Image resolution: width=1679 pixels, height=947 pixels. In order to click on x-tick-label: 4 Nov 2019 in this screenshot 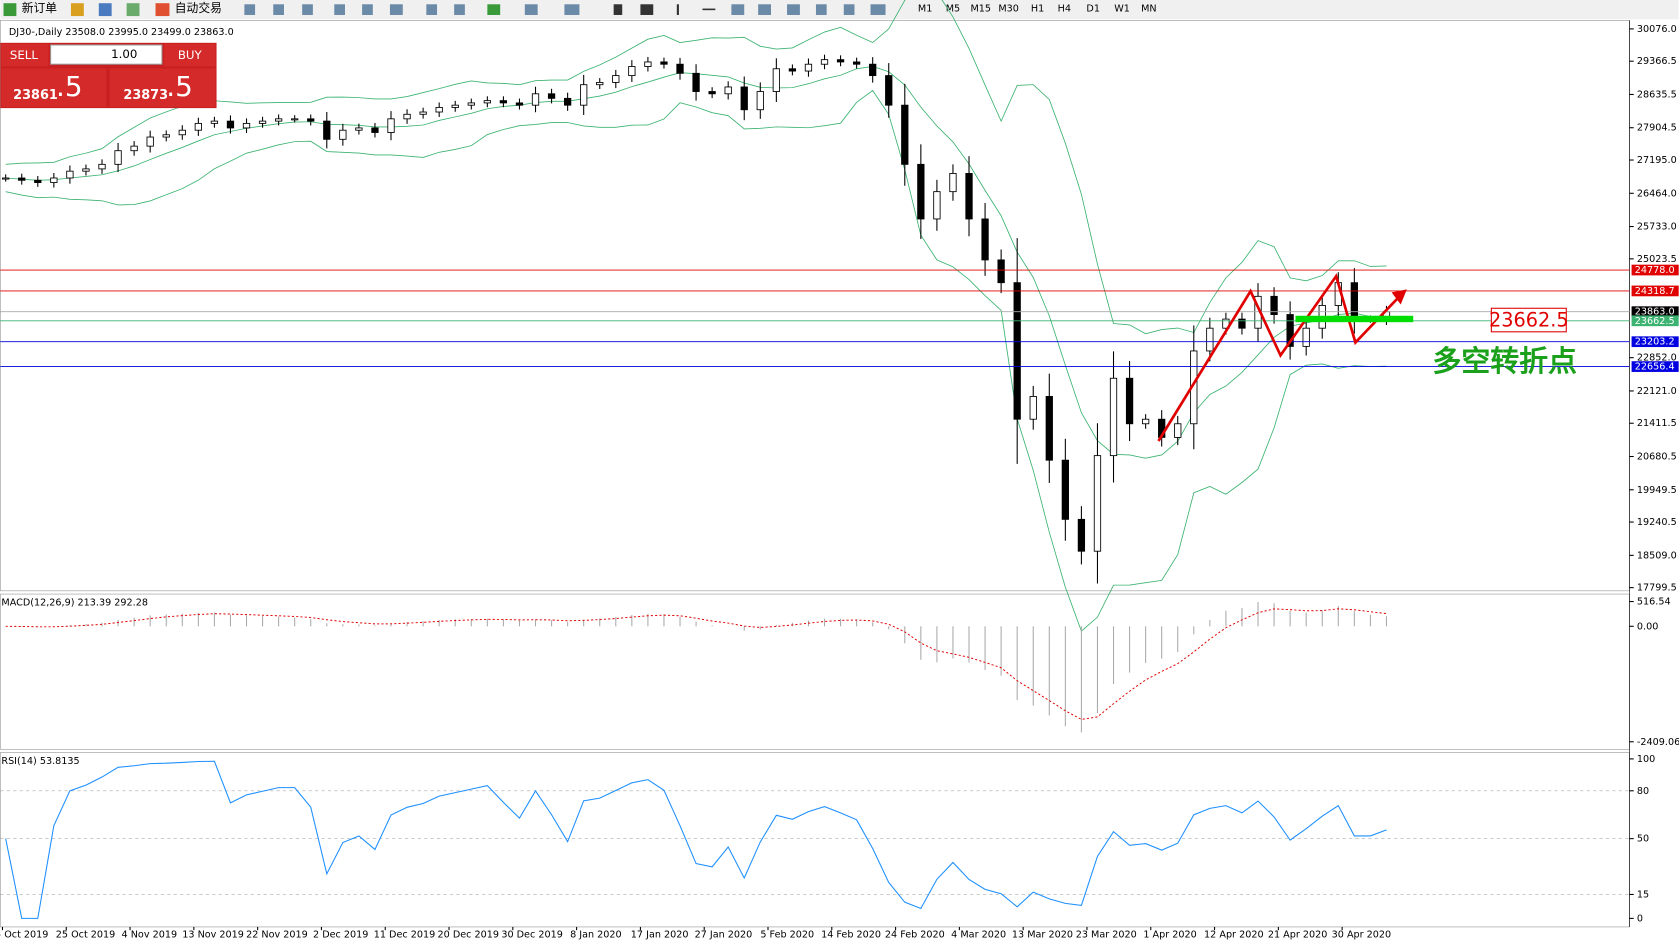, I will do `click(150, 934)`.